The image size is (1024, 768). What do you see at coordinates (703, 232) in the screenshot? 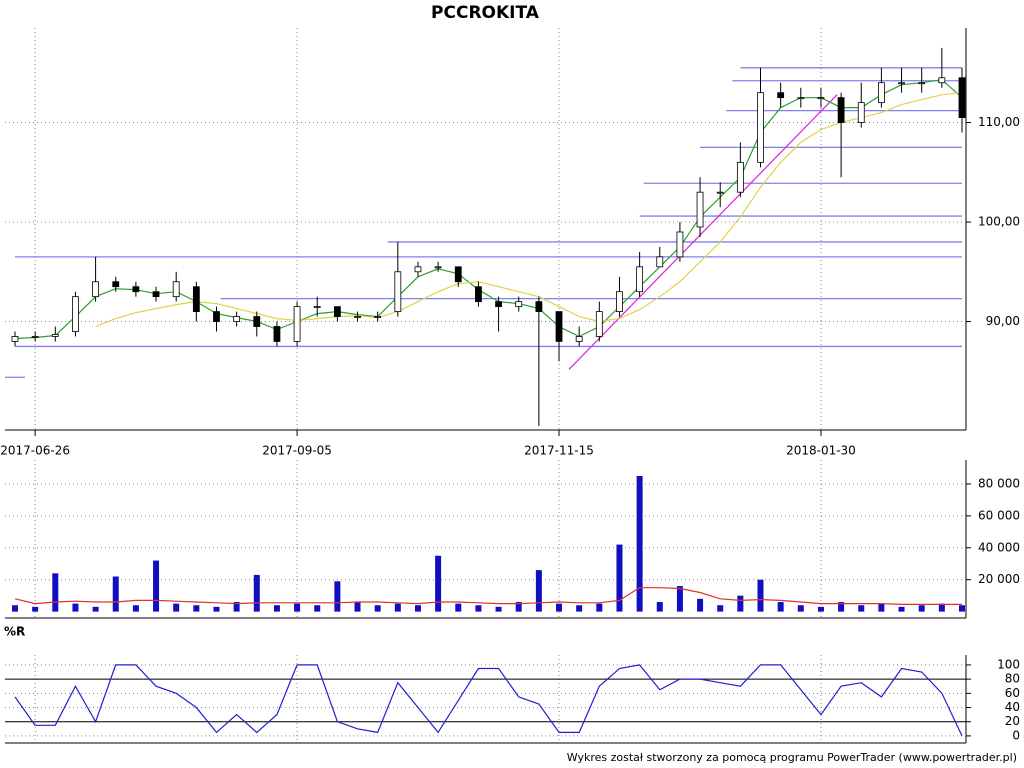
I see `trend-line` at bounding box center [703, 232].